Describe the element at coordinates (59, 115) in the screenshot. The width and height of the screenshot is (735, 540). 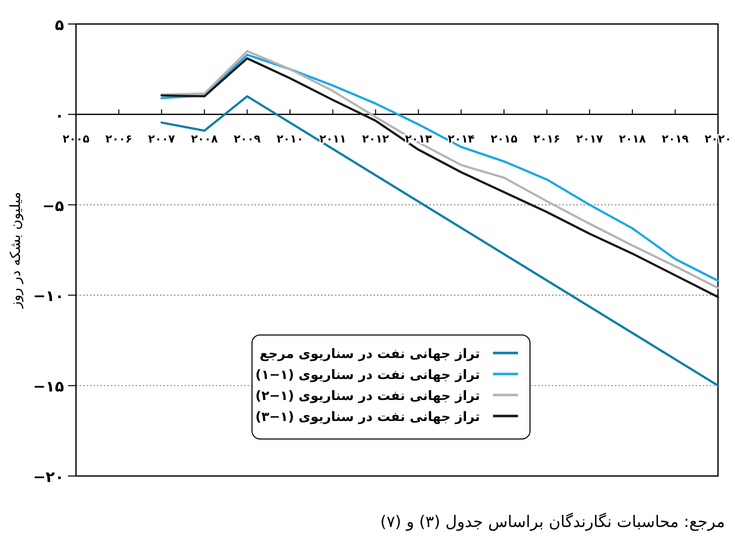
I see `y-tick-label: ۰` at that location.